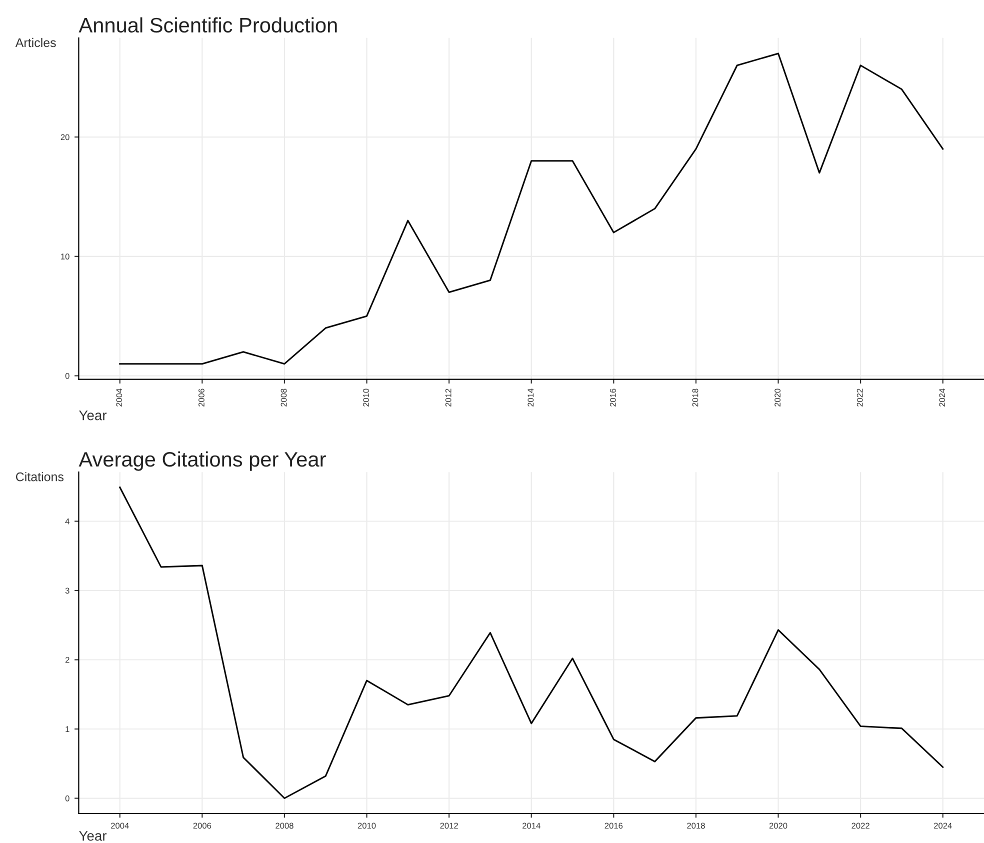  Describe the element at coordinates (207, 25) in the screenshot. I see `chart-title: Annual Scientific Production` at that location.